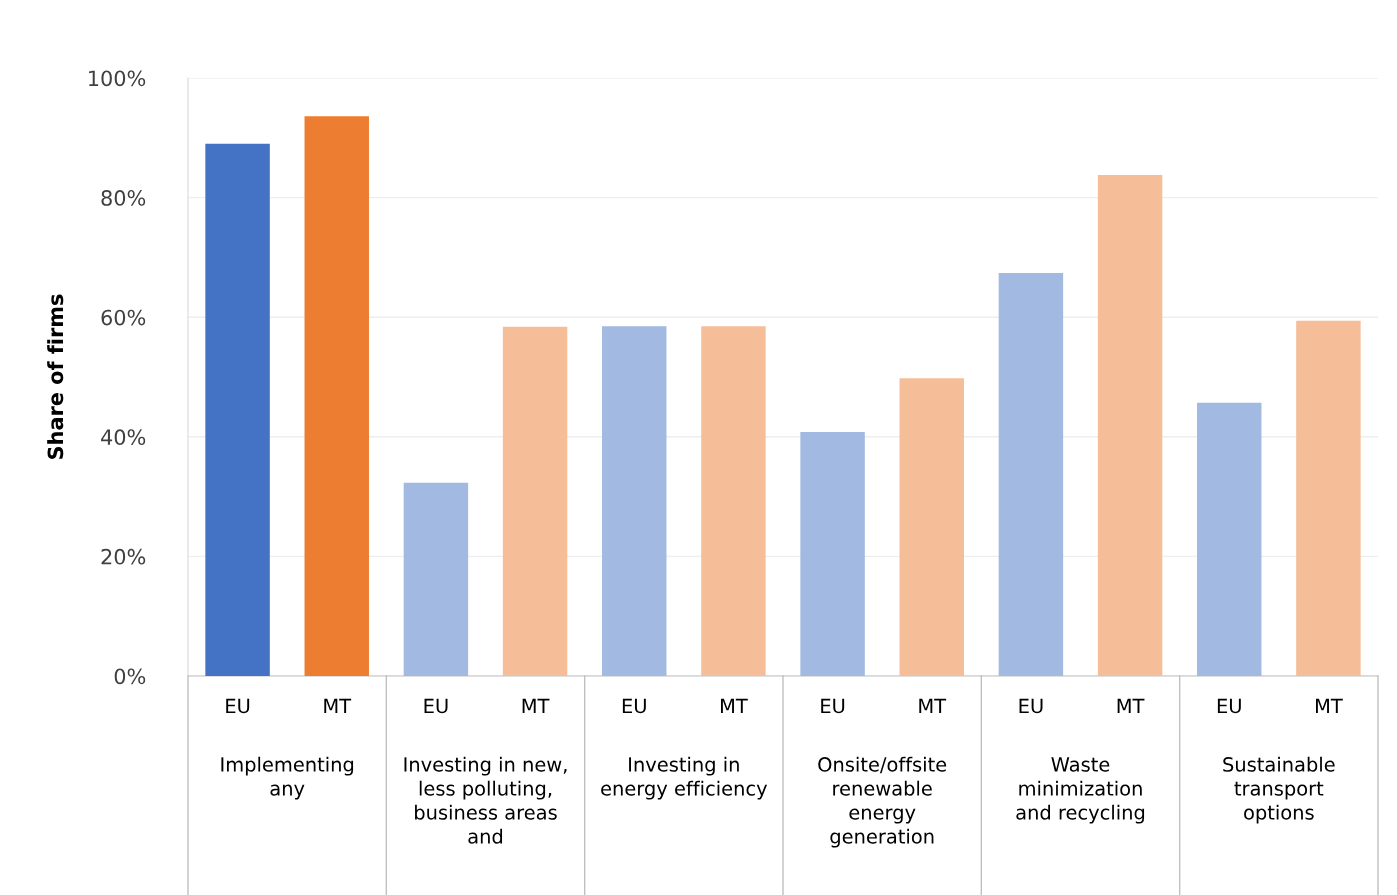  I want to click on text: Implementing any, so click(287, 778).